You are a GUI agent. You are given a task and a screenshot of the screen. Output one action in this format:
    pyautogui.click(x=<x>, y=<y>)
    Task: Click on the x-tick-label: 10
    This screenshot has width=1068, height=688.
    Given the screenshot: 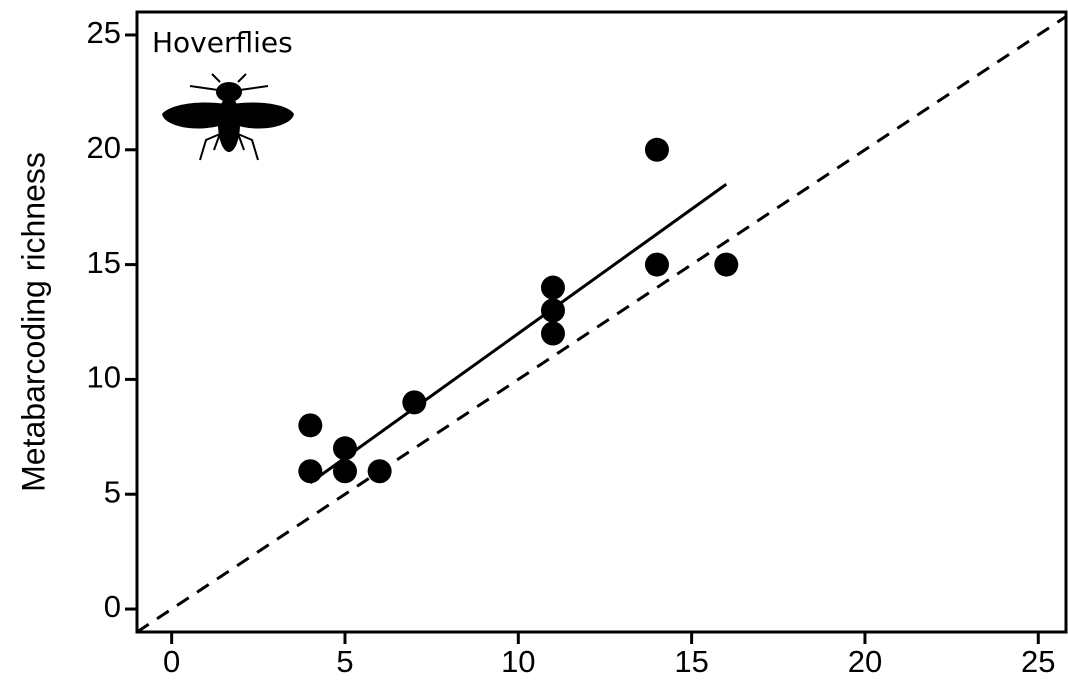 What is the action you would take?
    pyautogui.click(x=518, y=661)
    